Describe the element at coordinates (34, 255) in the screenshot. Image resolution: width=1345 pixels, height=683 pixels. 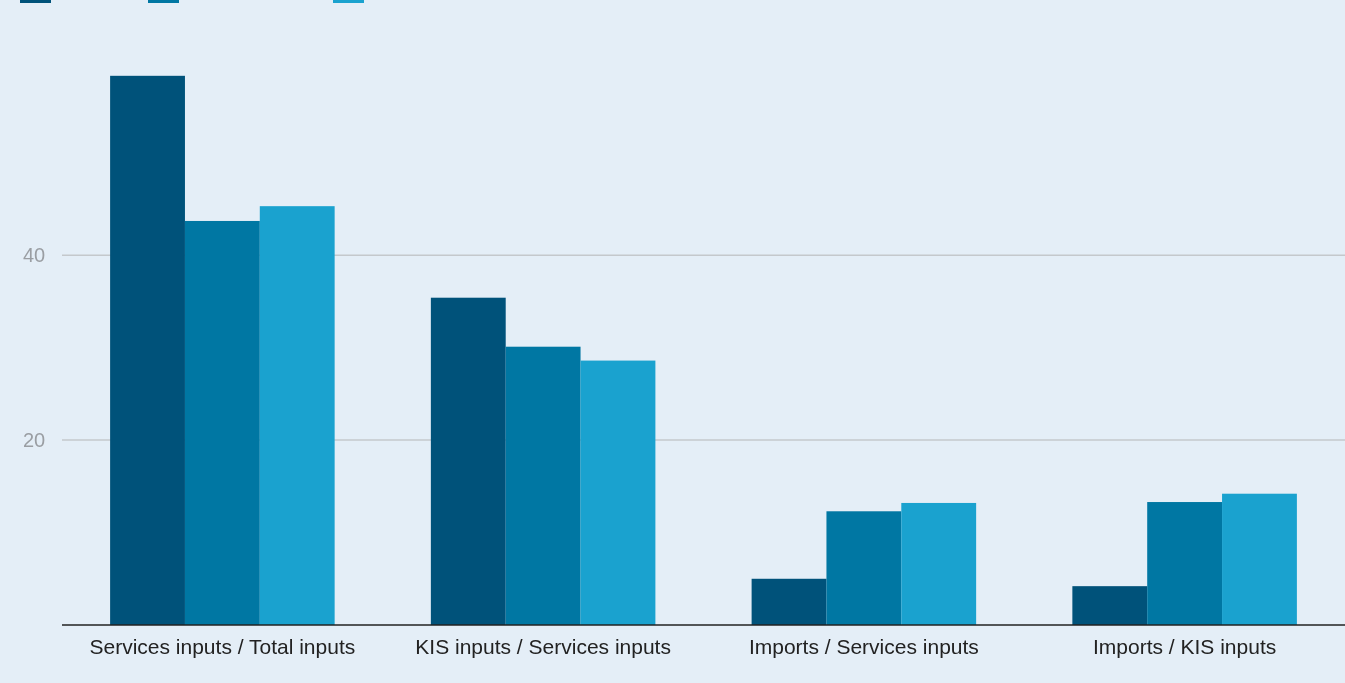
I see `y-tick-label: 40` at that location.